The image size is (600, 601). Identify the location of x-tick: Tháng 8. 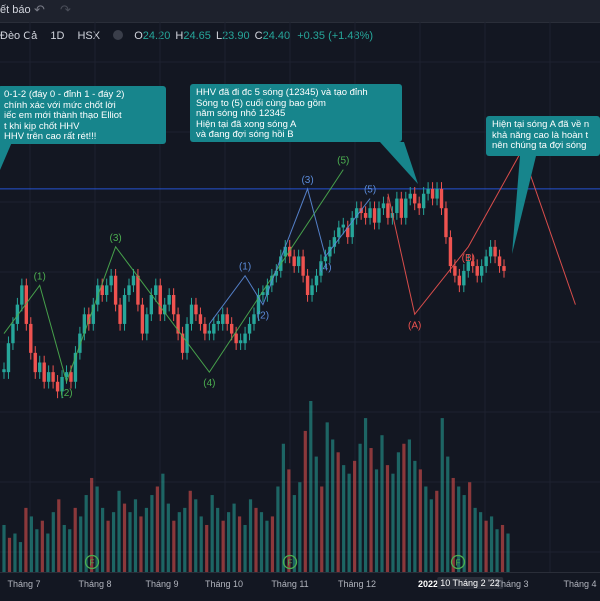
(95, 584).